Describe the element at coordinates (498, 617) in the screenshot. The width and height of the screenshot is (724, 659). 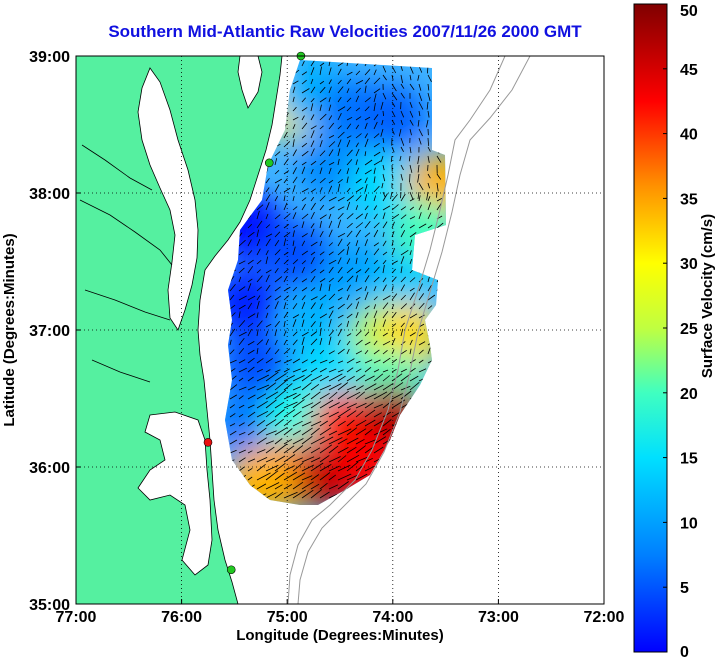
I see `x-tick-label: 73:00` at that location.